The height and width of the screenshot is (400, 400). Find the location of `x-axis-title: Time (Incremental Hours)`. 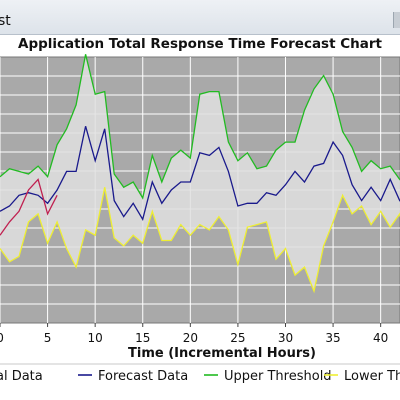

x-axis-title: Time (Incremental Hours) is located at coordinates (222, 353).